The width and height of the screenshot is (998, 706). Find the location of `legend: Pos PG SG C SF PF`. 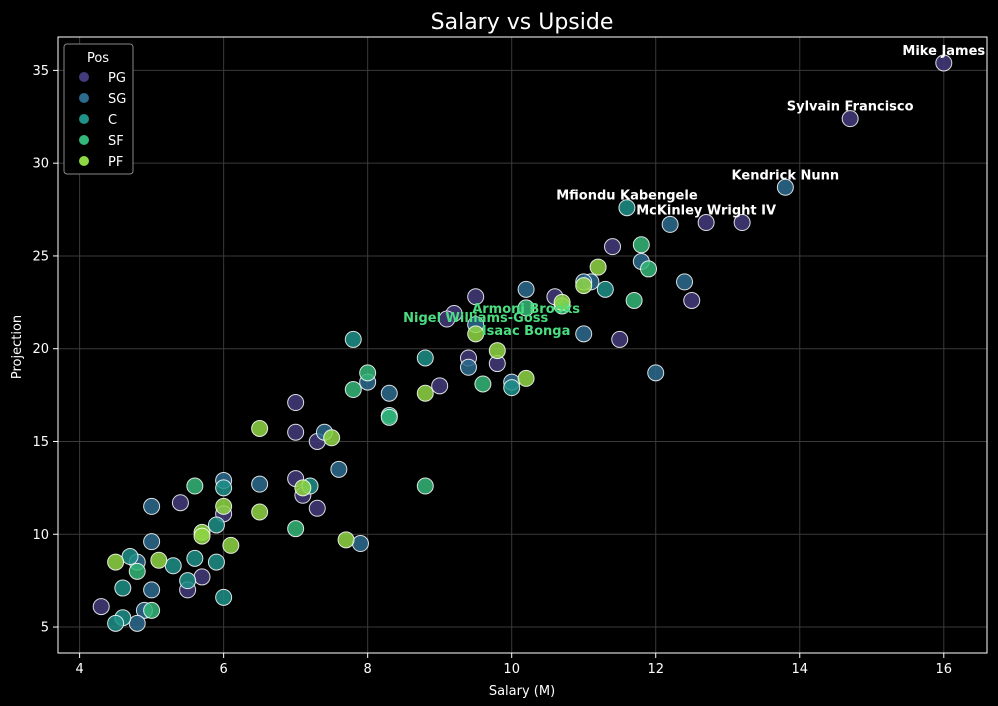

legend: Pos PG SG C SF PF is located at coordinates (98, 109).